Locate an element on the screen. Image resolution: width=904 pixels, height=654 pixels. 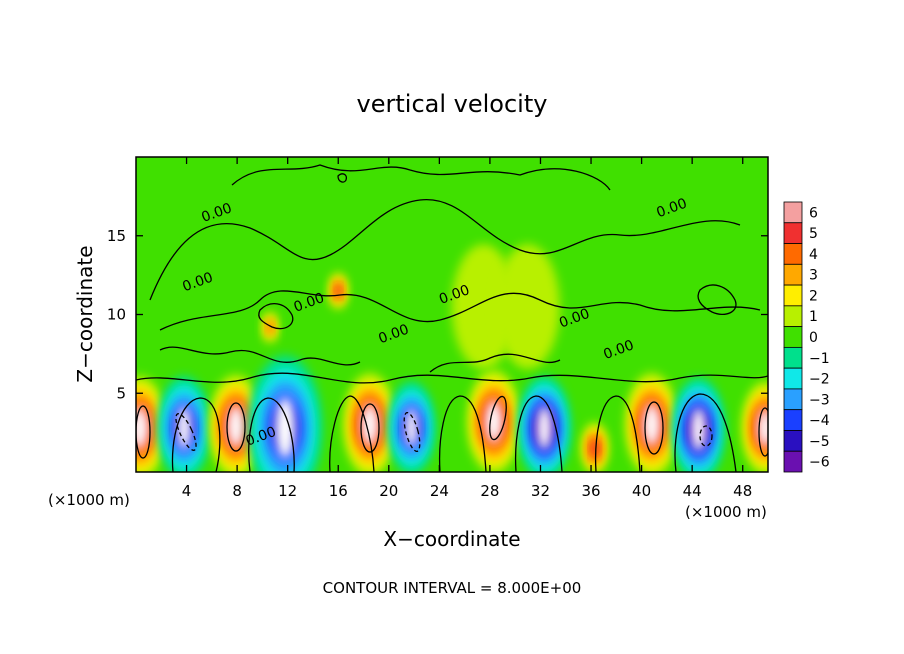
colorbar-label: 1 is located at coordinates (813, 317).